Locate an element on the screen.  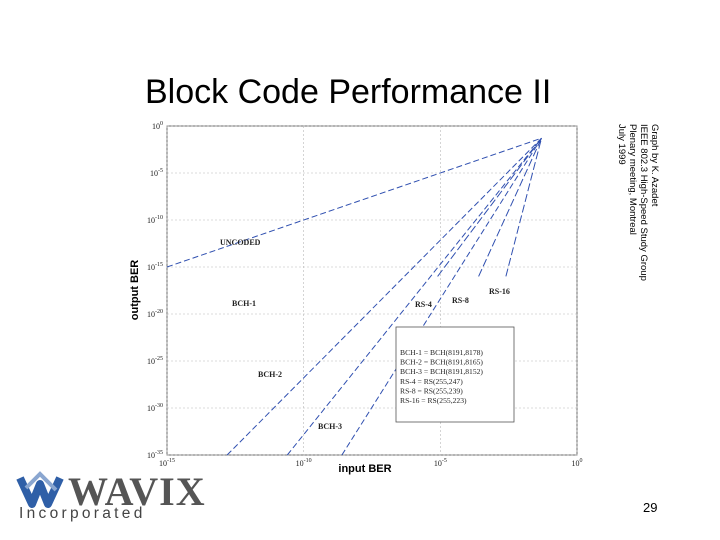
wavix-logo: WAVIX Incorporated is located at coordinates (110, 495).